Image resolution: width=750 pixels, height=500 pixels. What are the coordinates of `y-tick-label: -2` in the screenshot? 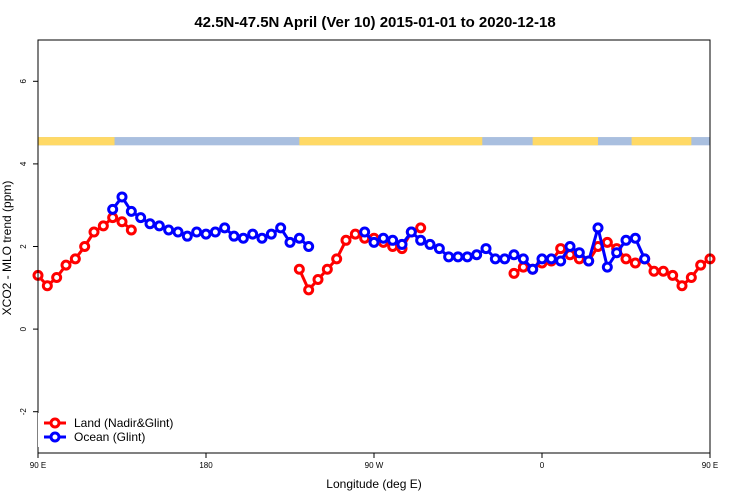 It's located at (23, 412).